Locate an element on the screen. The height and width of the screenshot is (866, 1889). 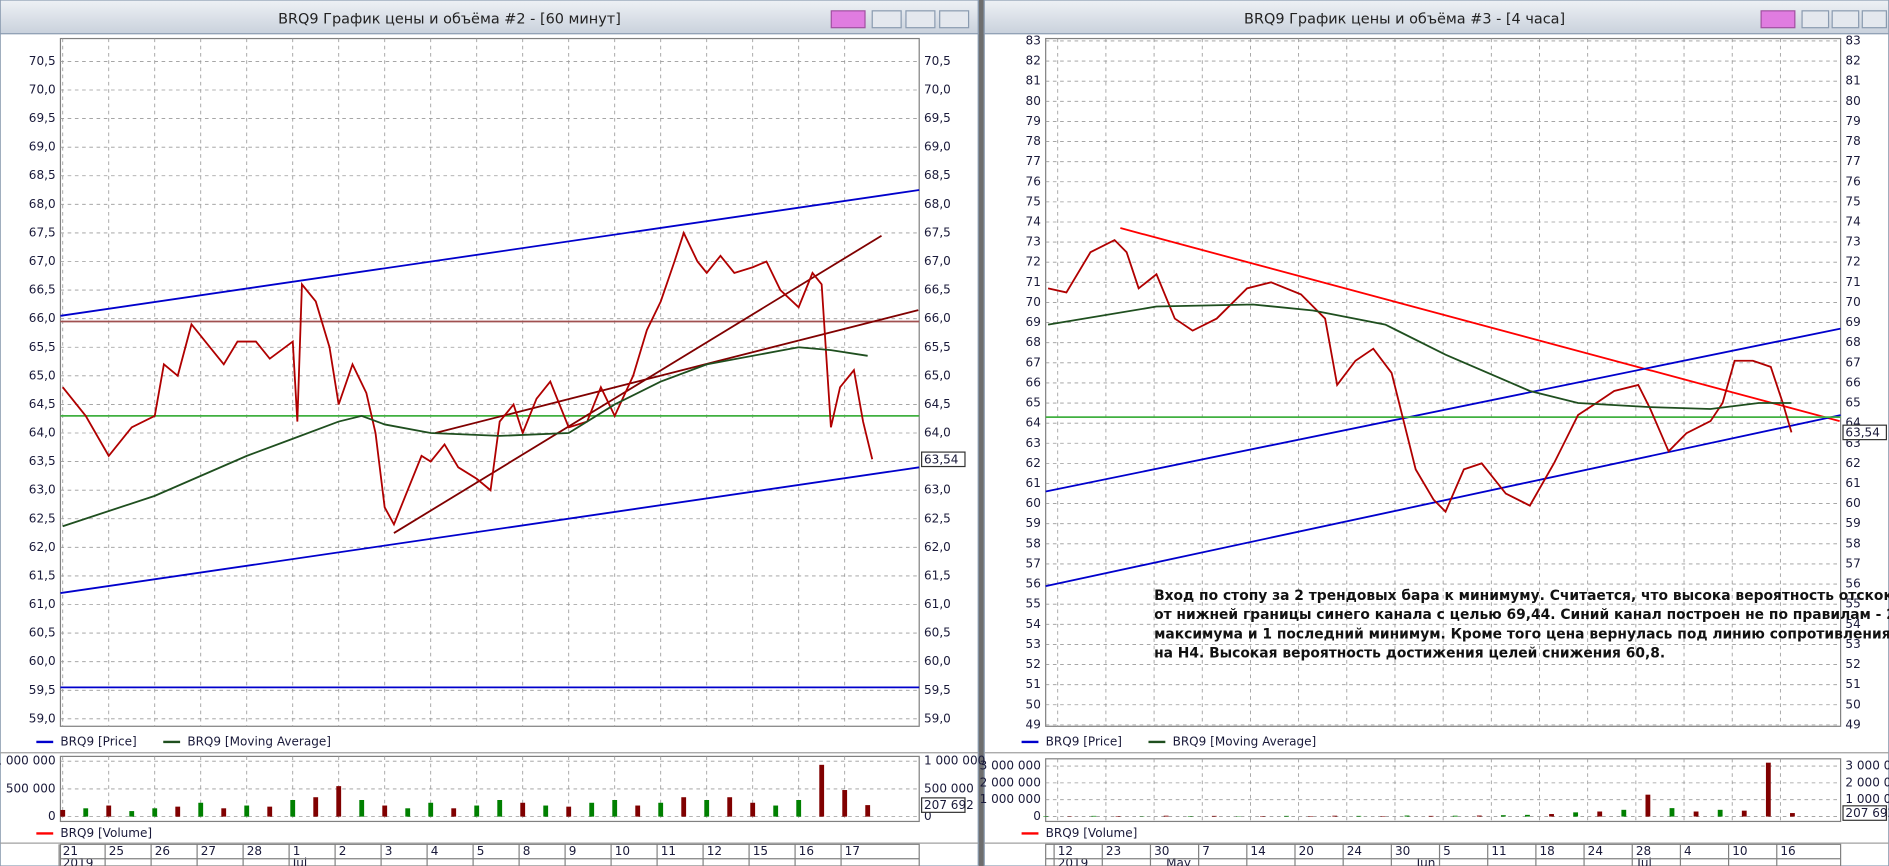
y-tick-label: 63,5 is located at coordinates (42, 461).